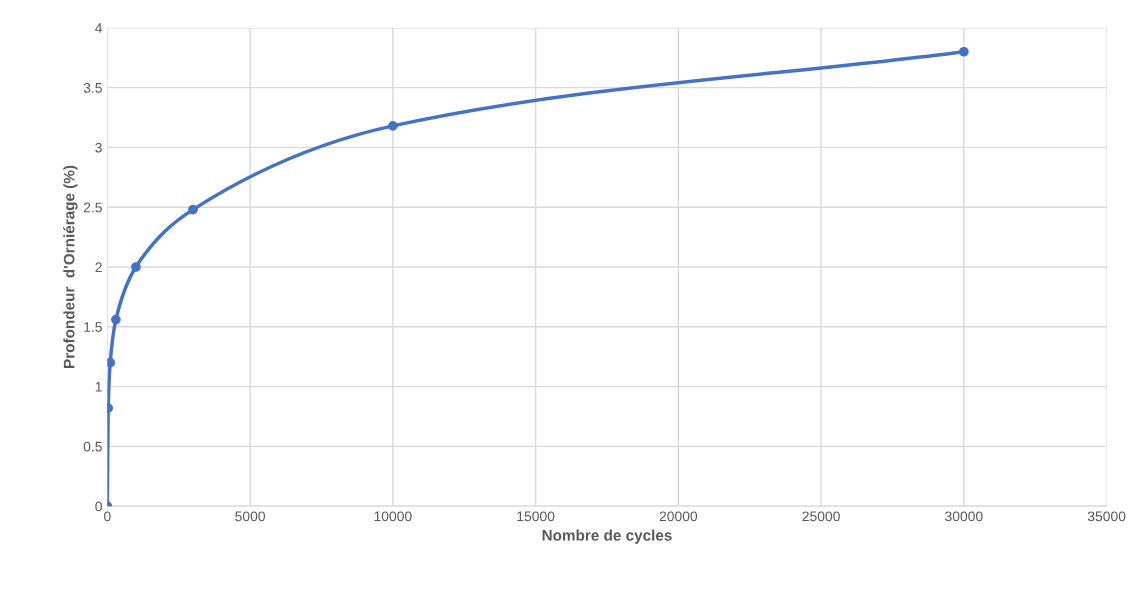 This screenshot has width=1142, height=592. I want to click on x-tick-label: 20000, so click(678, 516).